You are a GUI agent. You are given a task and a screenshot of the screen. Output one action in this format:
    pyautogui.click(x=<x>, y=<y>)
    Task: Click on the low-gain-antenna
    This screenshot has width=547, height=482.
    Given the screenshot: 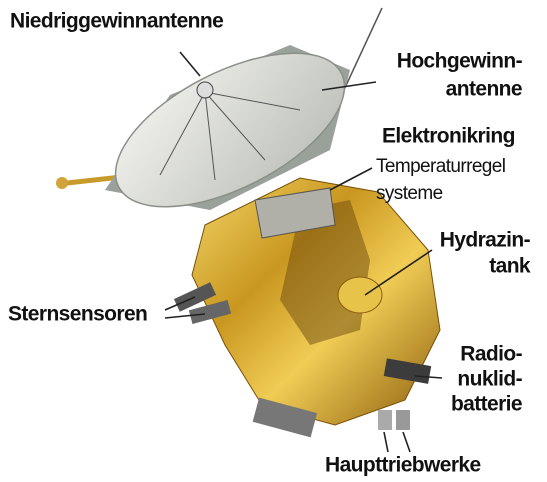 What is the action you would take?
    pyautogui.click(x=205, y=90)
    